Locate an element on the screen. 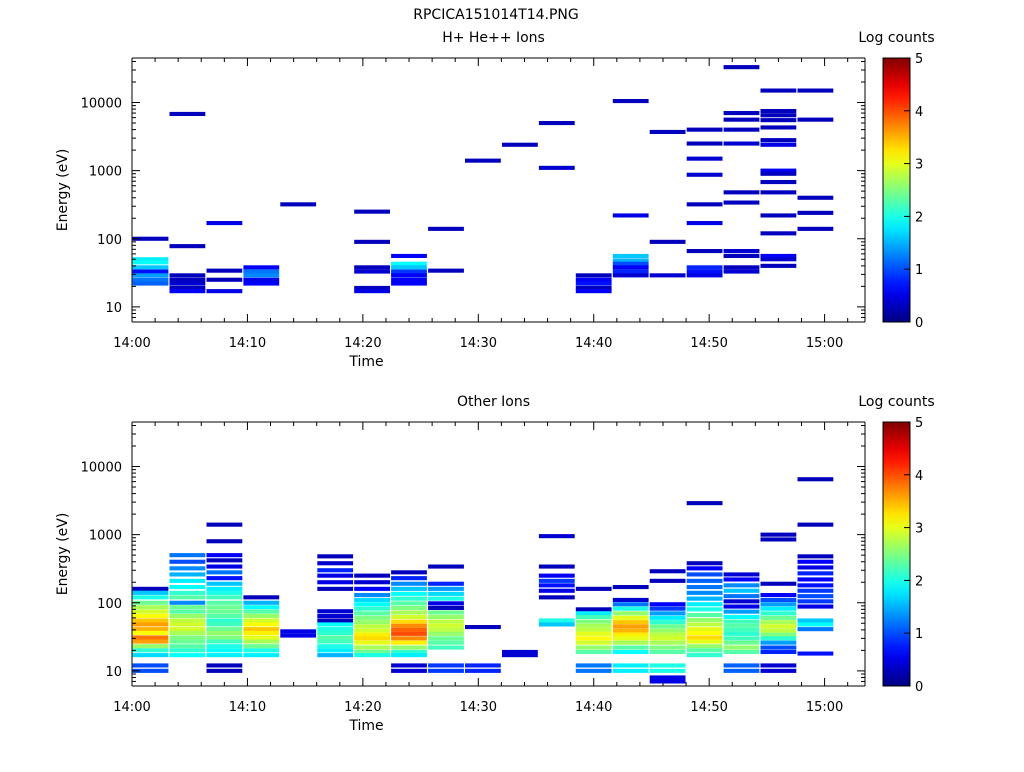  colorbar-tick-label: 2 is located at coordinates (919, 581).